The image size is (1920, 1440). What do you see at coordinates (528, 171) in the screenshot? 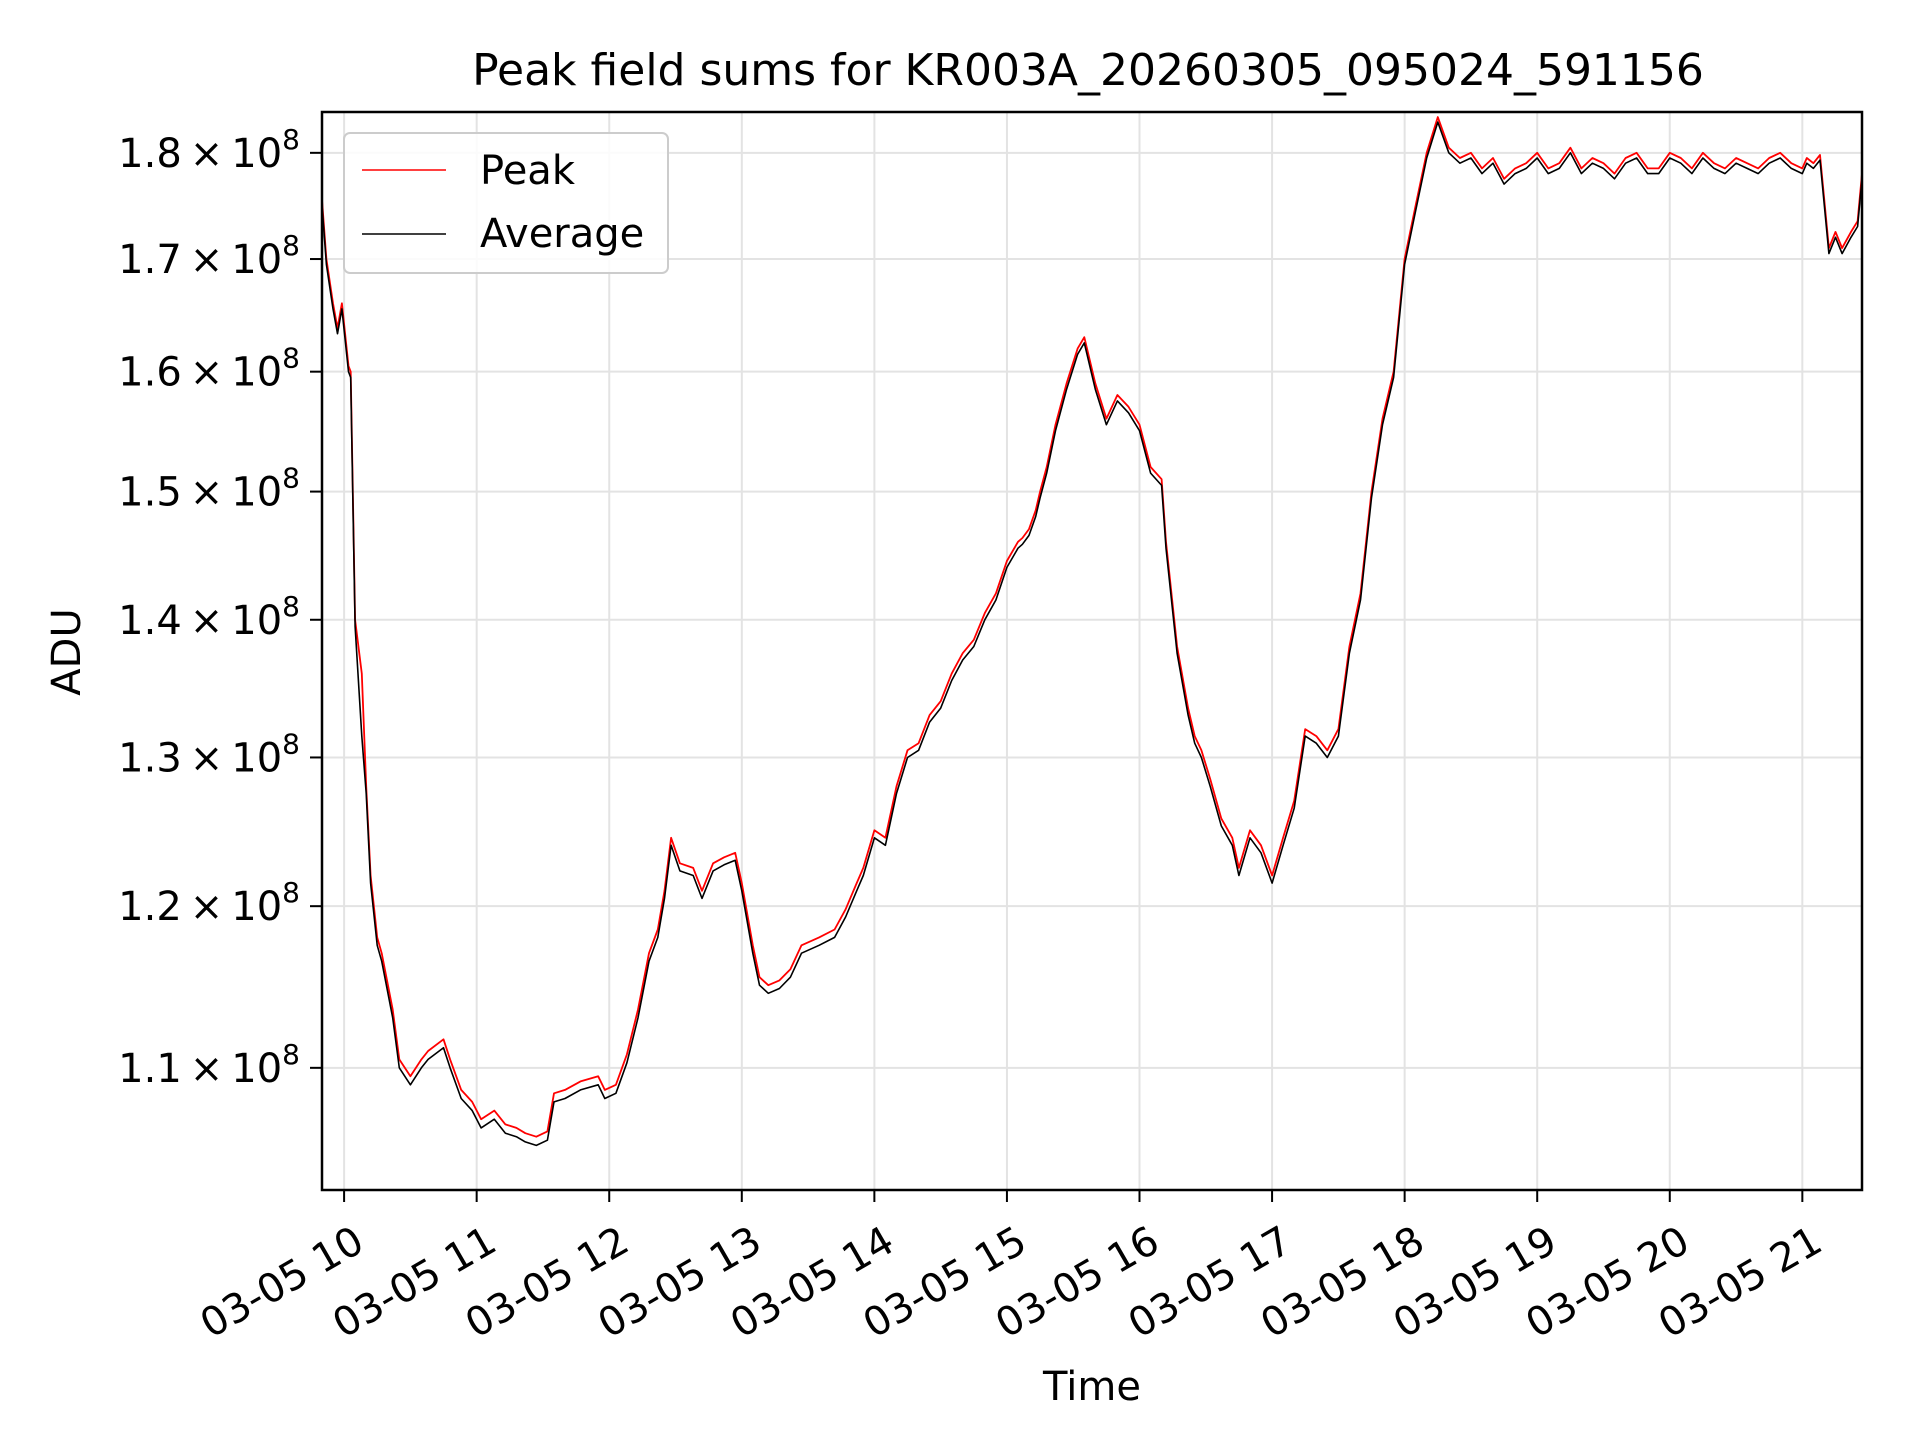
I see `legend-label-peak: Peak` at bounding box center [528, 171].